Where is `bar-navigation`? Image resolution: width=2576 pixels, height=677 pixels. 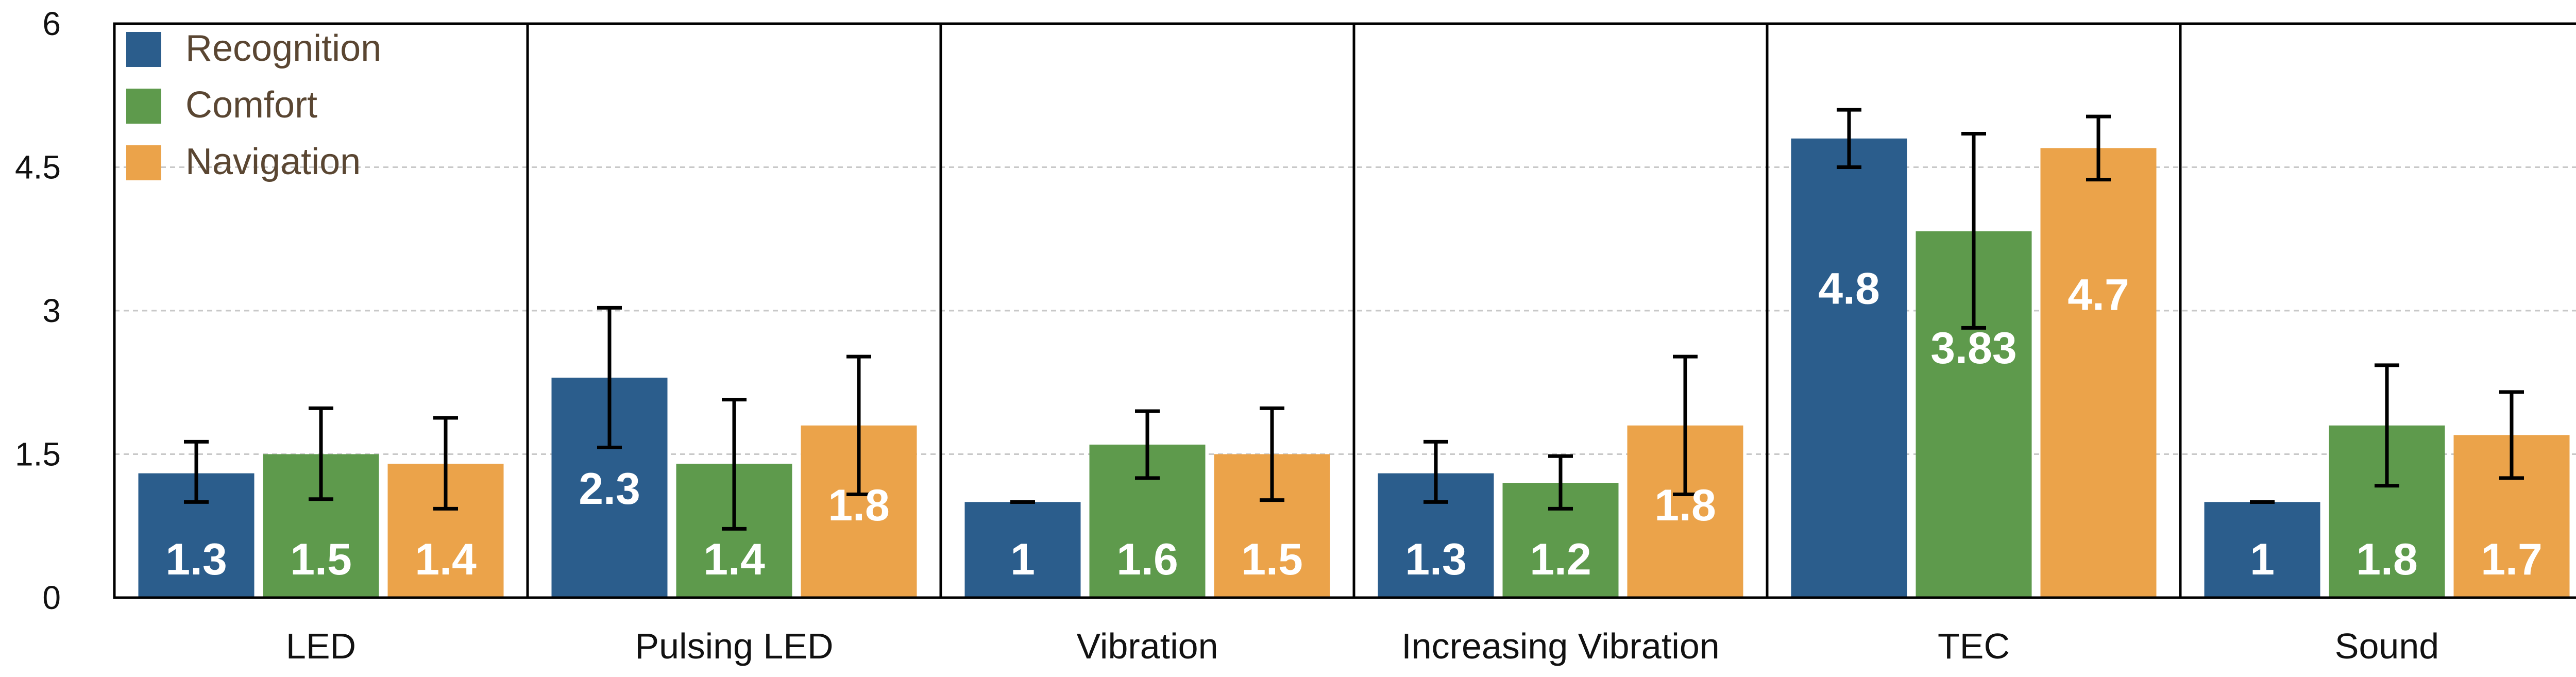 bar-navigation is located at coordinates (2098, 373).